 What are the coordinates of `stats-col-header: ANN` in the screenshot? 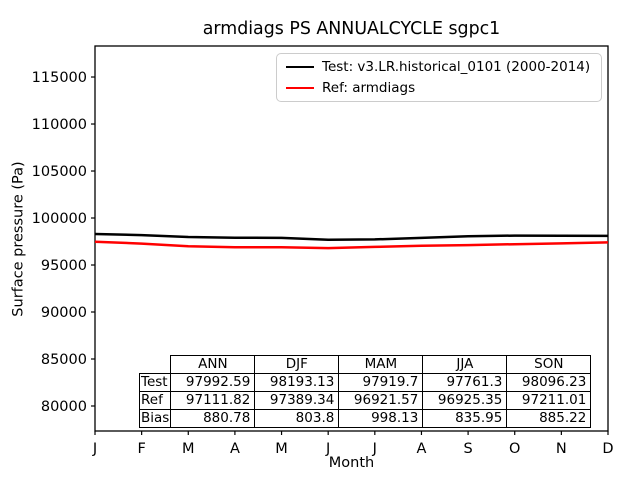 It's located at (213, 364).